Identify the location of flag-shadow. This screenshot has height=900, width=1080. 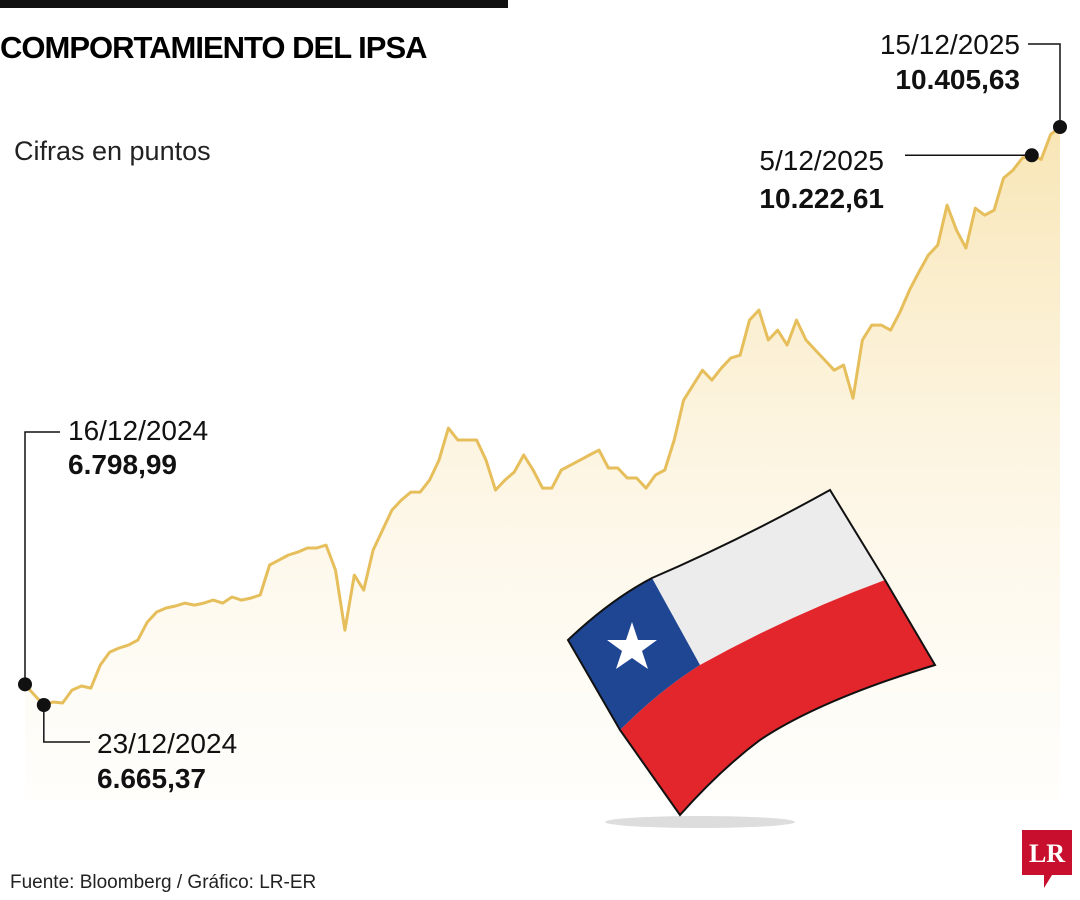
(700, 822).